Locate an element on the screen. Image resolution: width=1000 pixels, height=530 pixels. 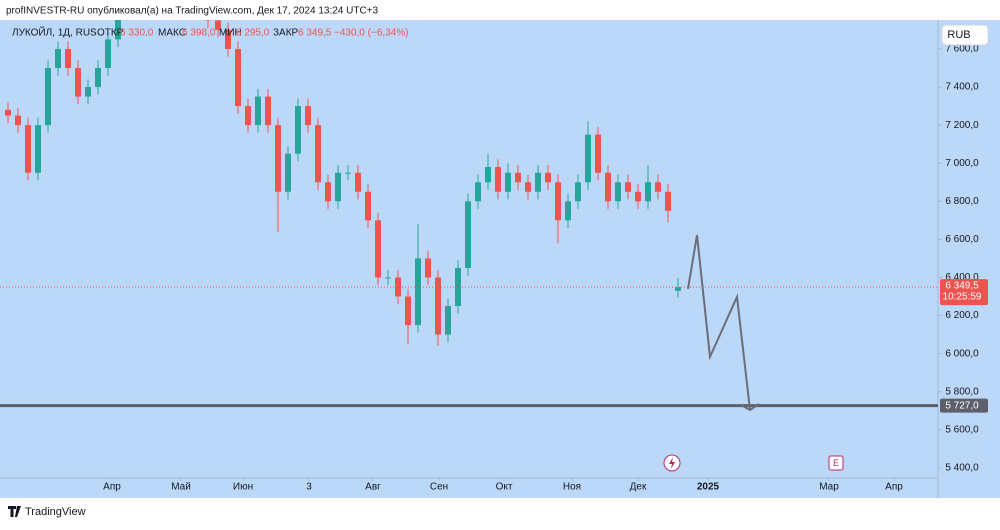
x-tick-label: 2025 is located at coordinates (708, 487).